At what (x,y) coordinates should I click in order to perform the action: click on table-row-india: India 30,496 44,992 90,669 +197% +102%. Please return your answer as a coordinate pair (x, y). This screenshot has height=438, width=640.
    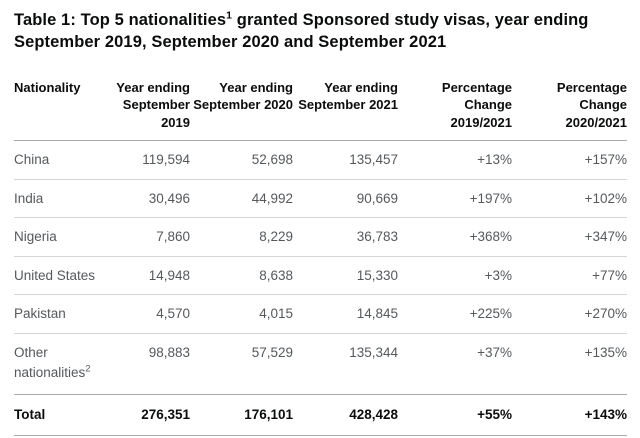
    Looking at the image, I should click on (320, 199).